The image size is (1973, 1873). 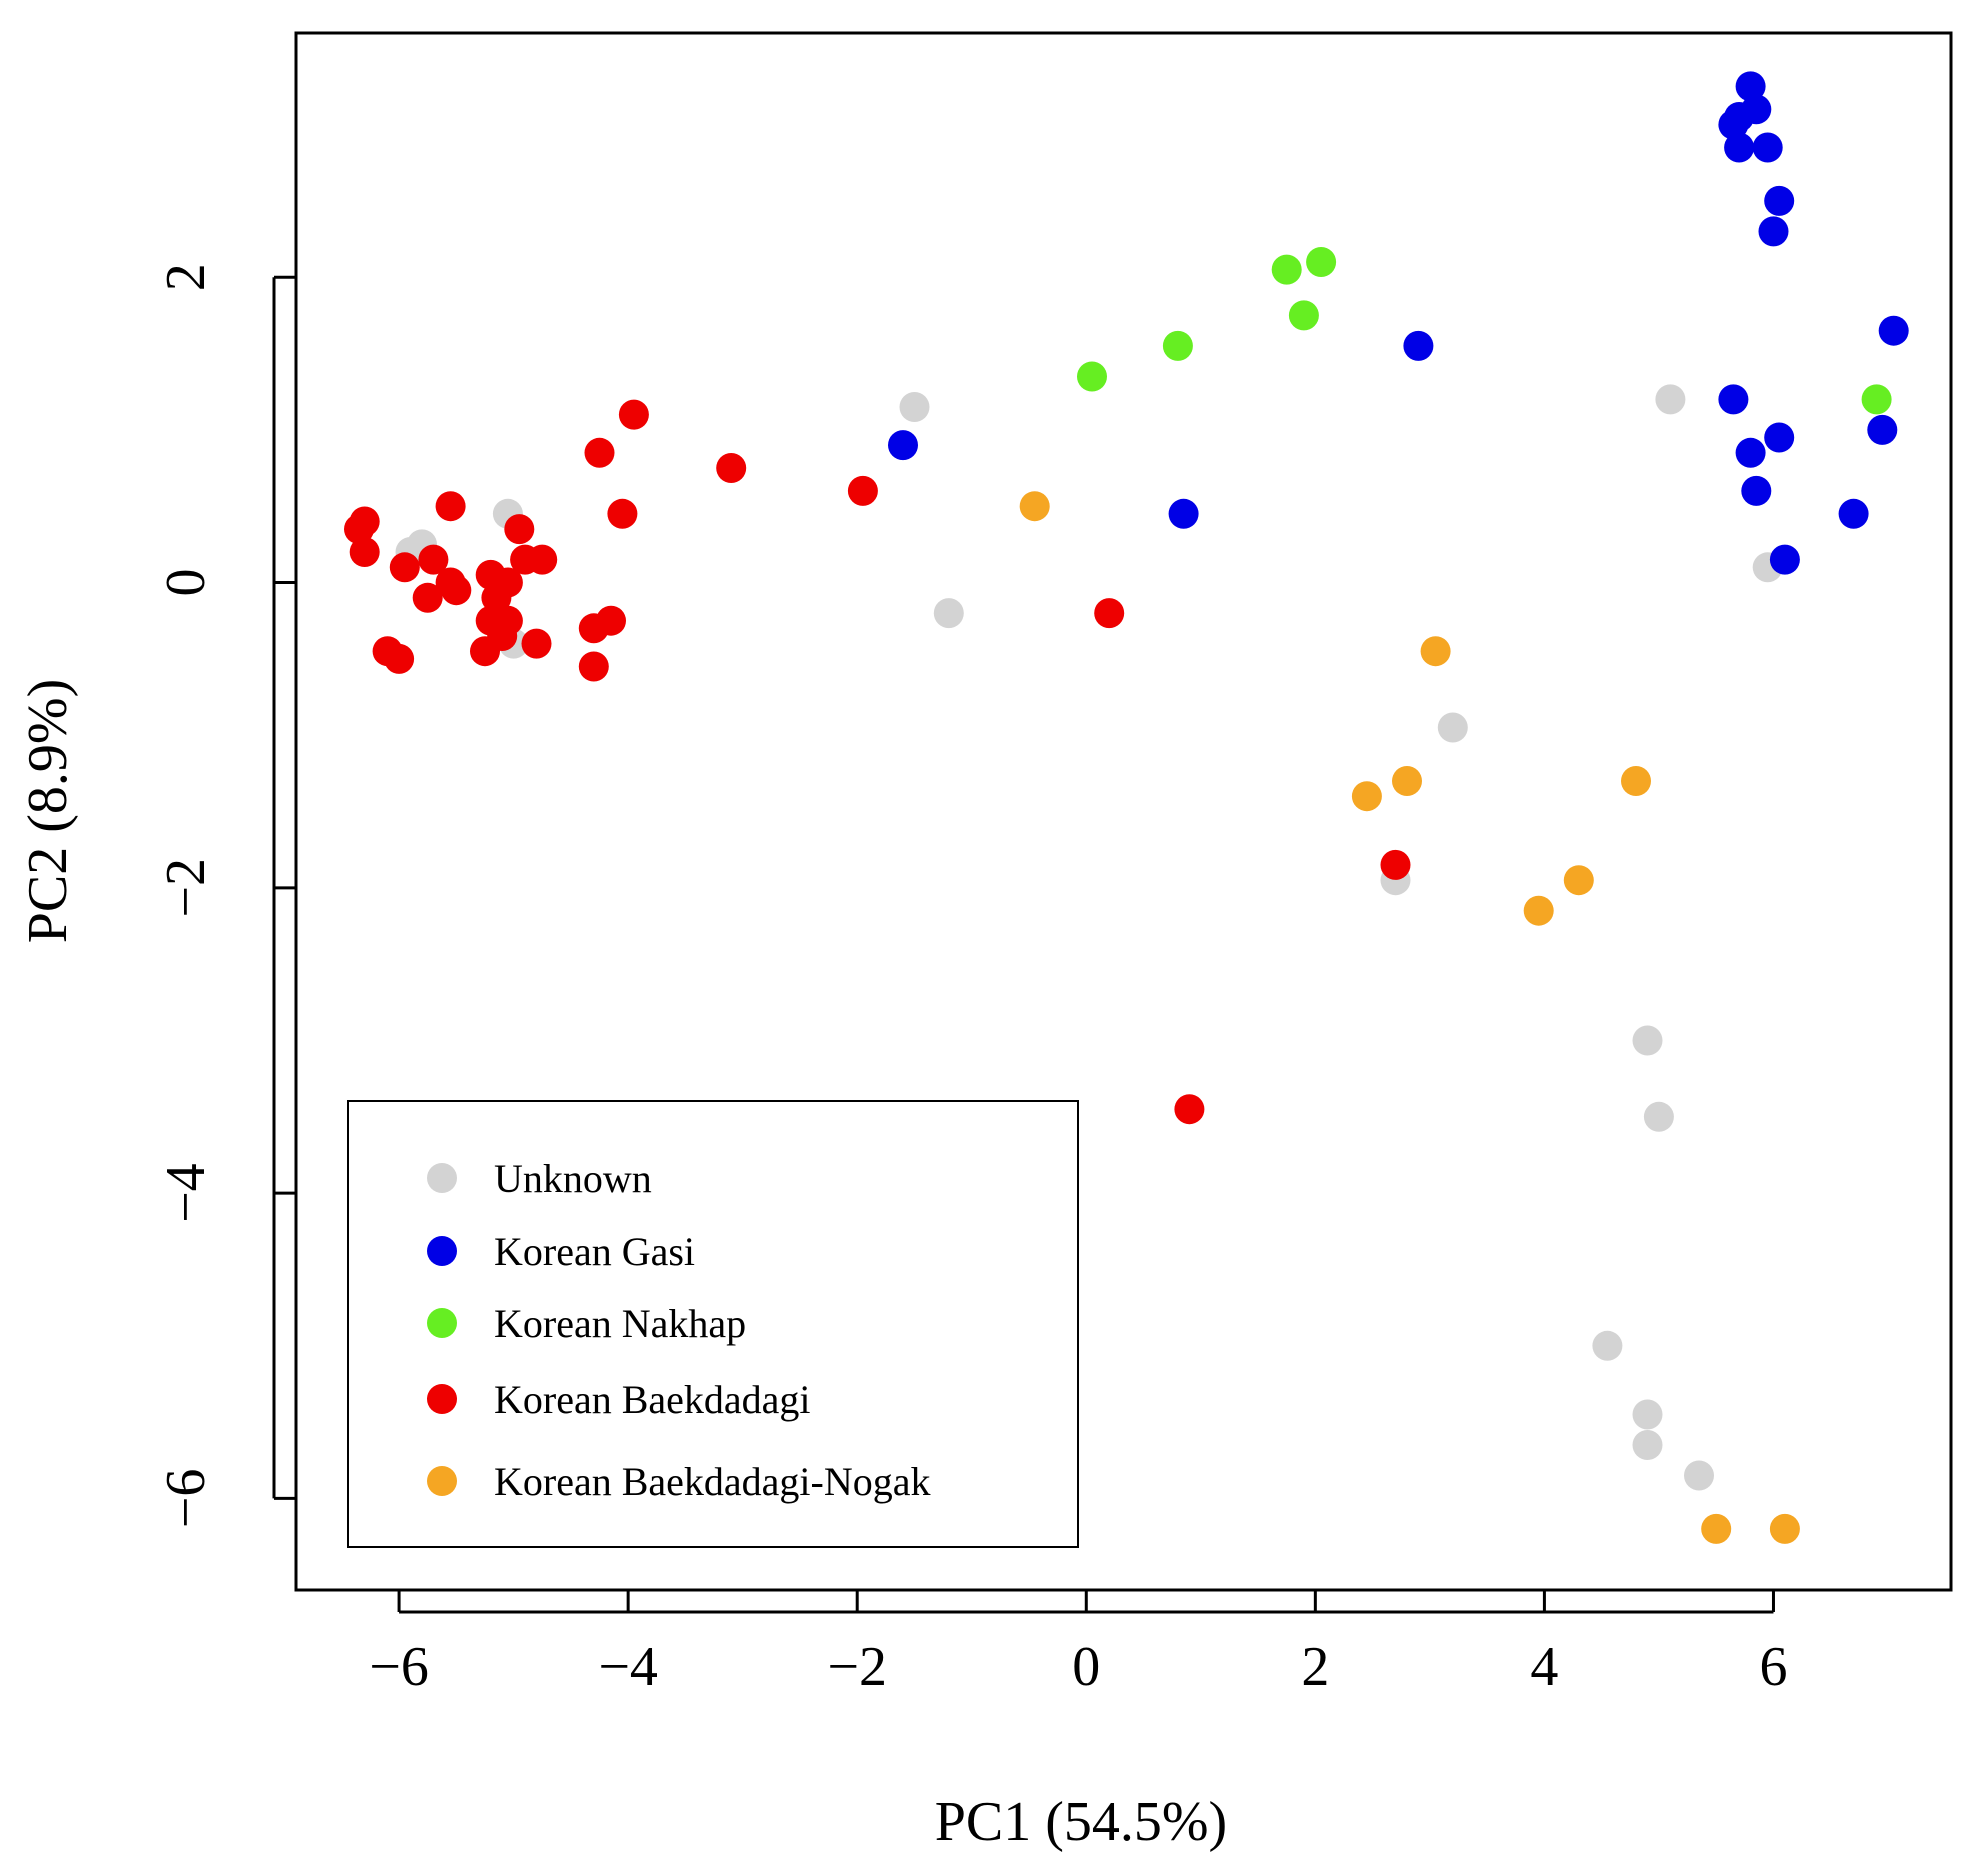 What do you see at coordinates (1081, 1822) in the screenshot?
I see `x-axis-title: PC1 (54.5%)` at bounding box center [1081, 1822].